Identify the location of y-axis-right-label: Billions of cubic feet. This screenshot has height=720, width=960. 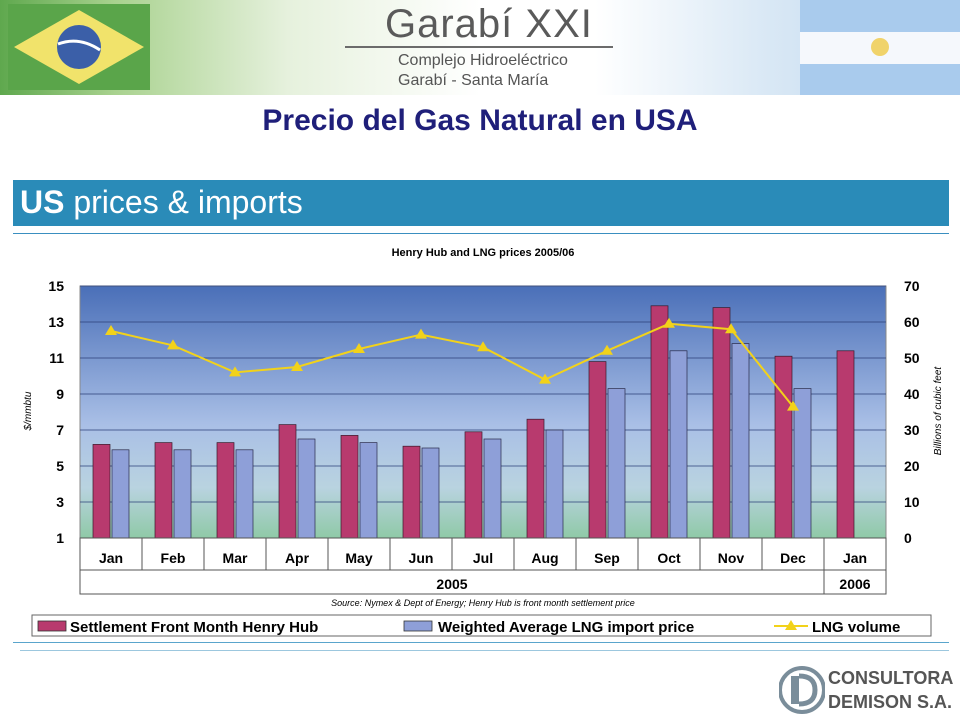
(938, 411).